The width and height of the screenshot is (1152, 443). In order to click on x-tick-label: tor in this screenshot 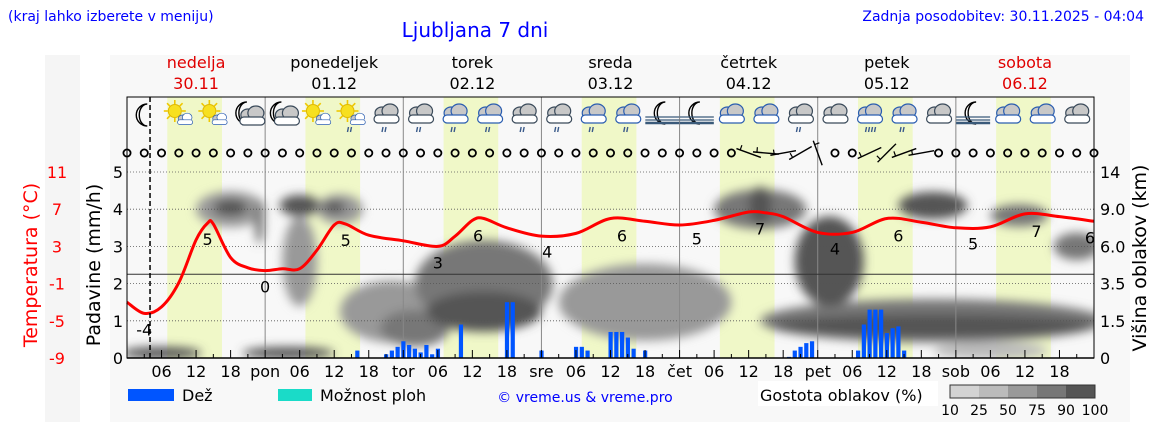, I will do `click(403, 371)`.